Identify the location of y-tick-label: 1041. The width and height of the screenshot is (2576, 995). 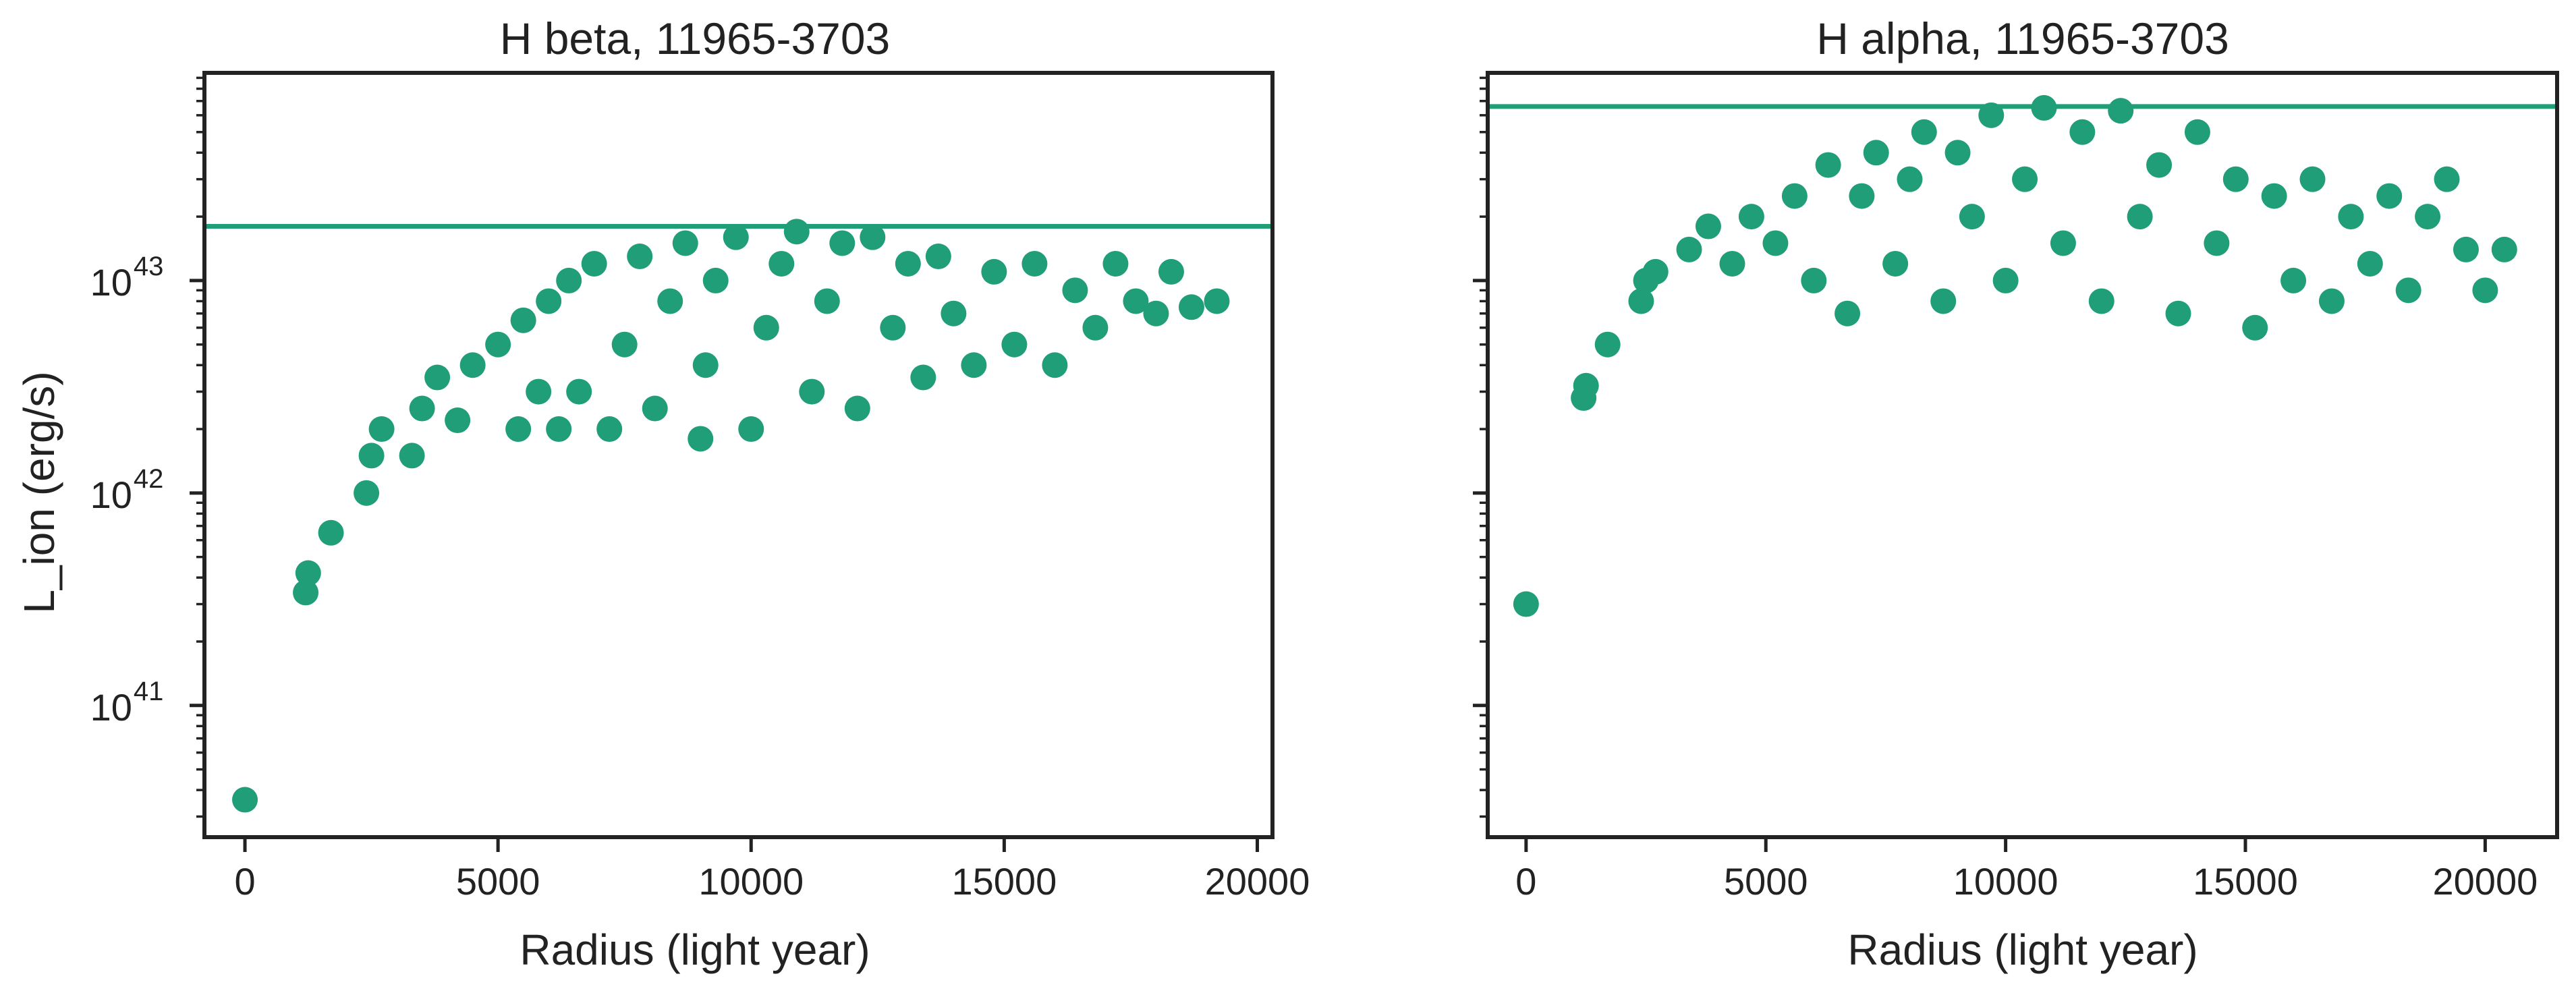
(127, 703).